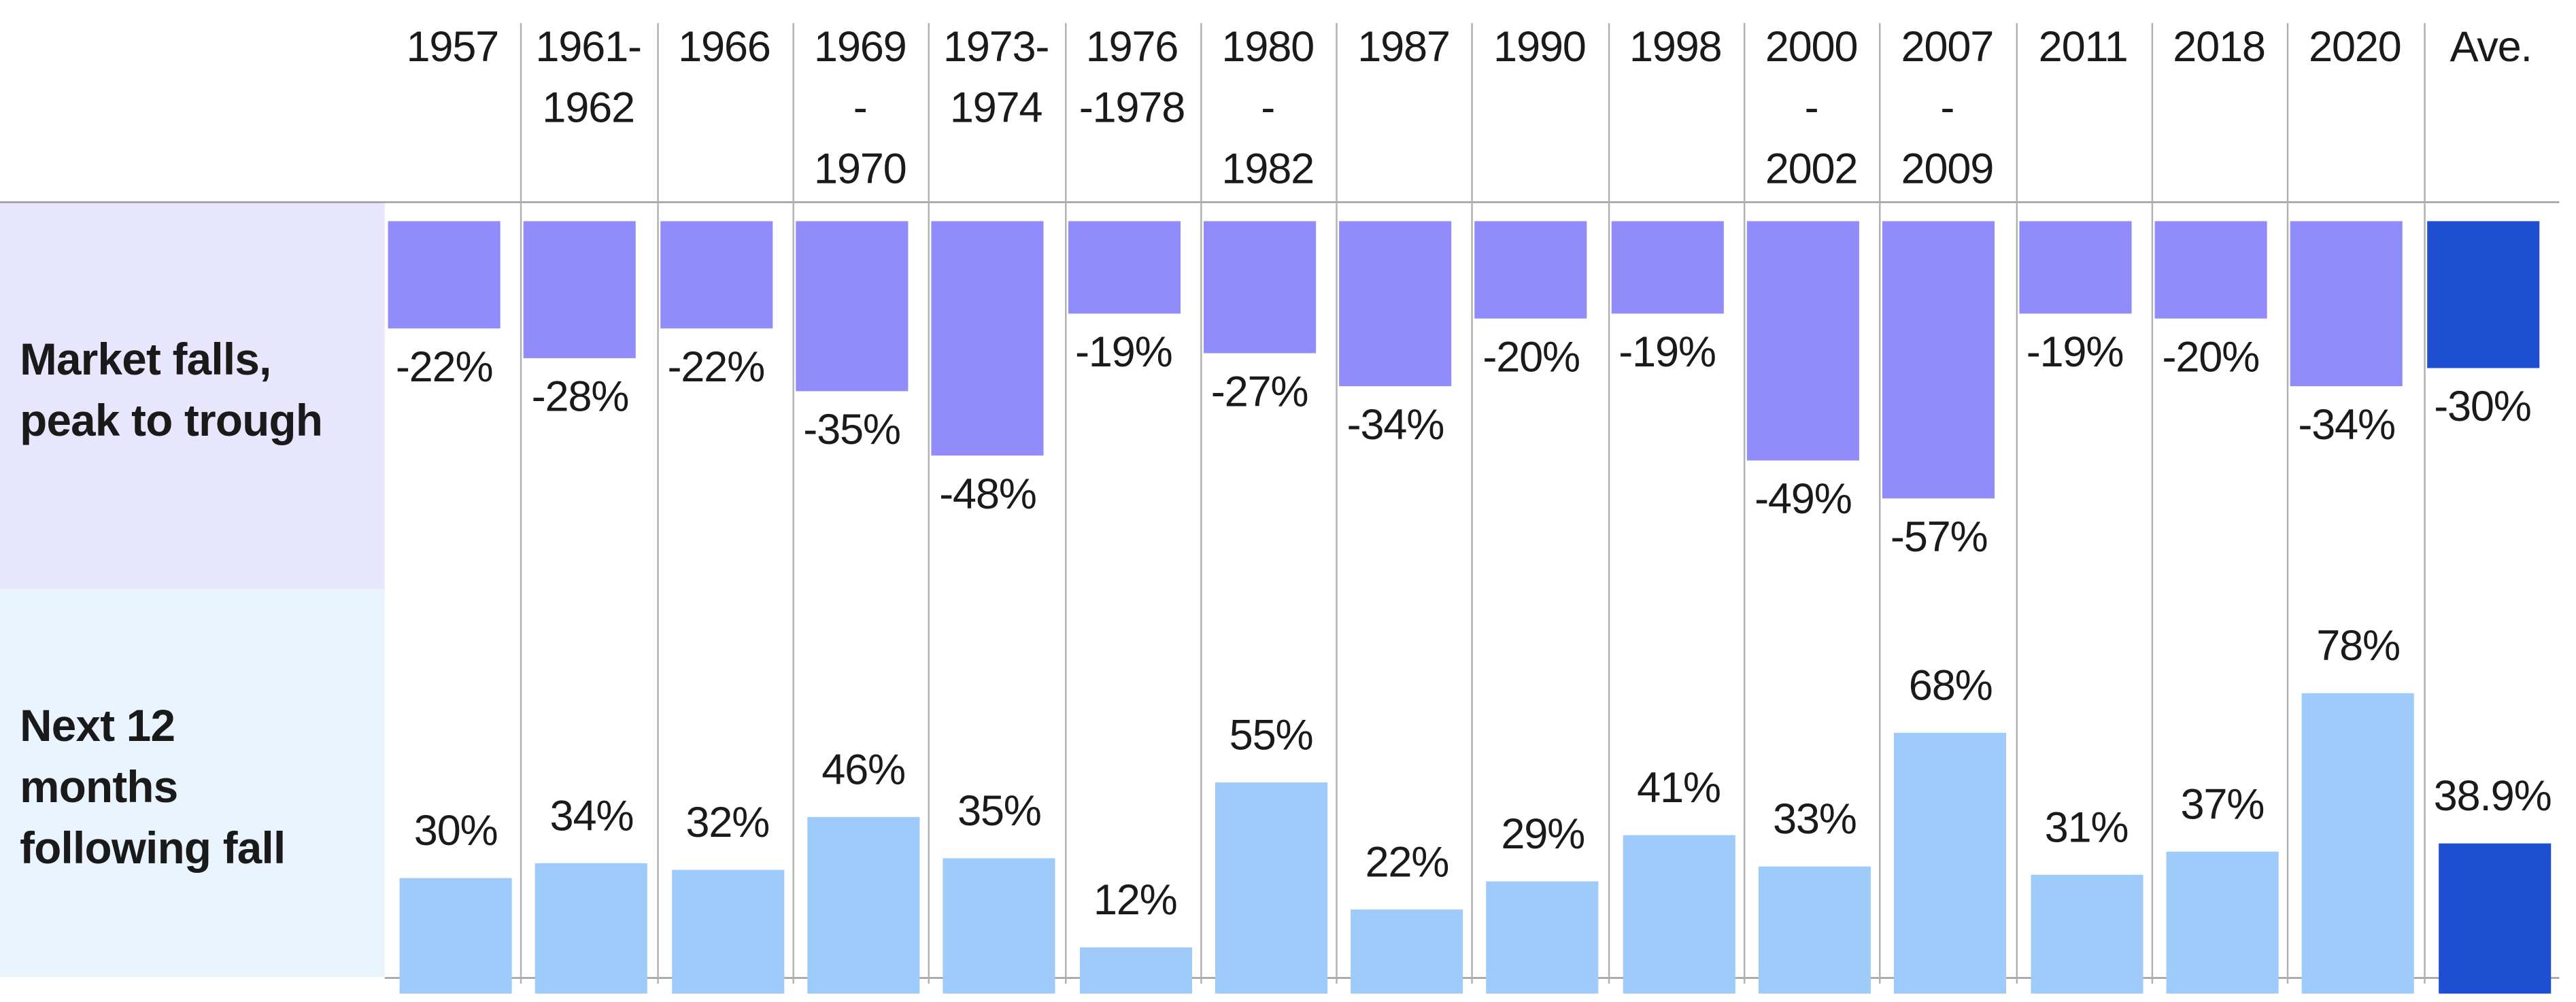 This screenshot has width=2576, height=1002. Describe the element at coordinates (171, 421) in the screenshot. I see `row-label-line: peak to trough` at that location.